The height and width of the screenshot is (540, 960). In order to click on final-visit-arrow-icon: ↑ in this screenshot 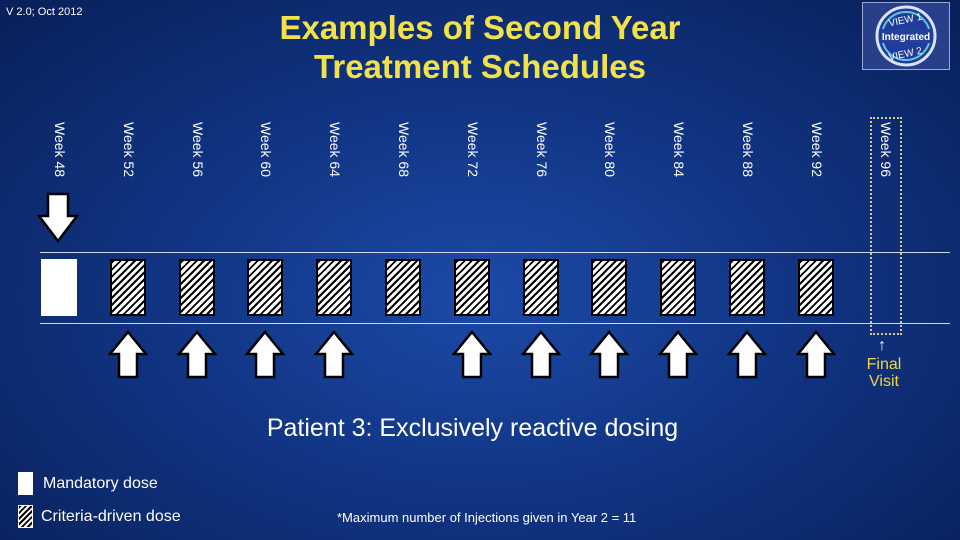, I will do `click(882, 345)`.